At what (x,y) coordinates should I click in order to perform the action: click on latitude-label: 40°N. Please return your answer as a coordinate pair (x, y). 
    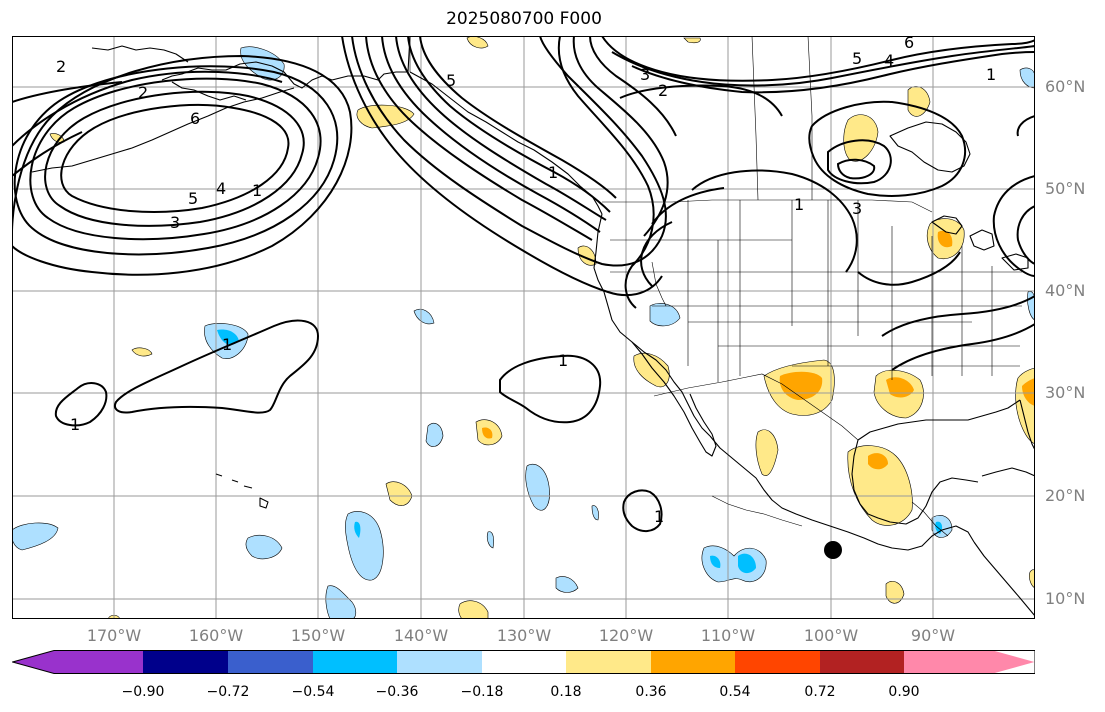
    Looking at the image, I should click on (1065, 290).